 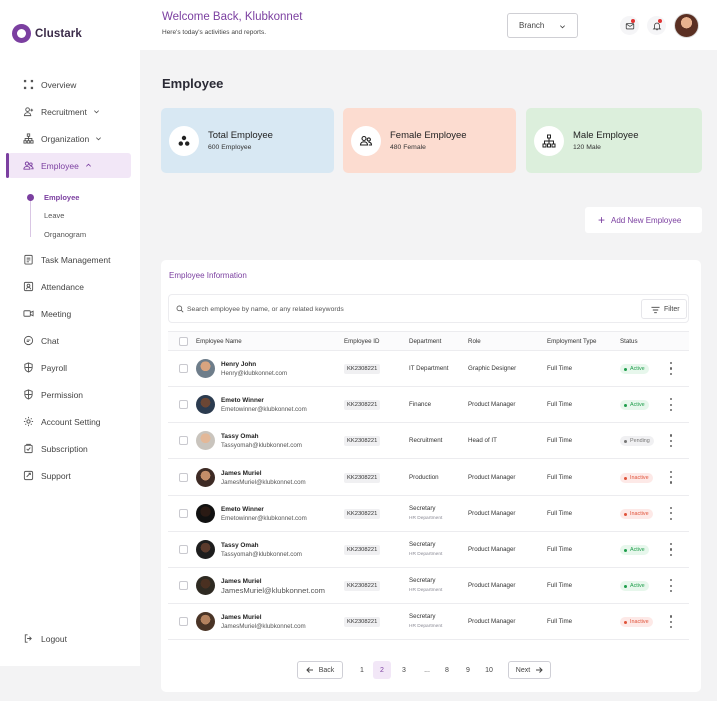 I want to click on sidebar-item-label: Support, so click(x=56, y=475).